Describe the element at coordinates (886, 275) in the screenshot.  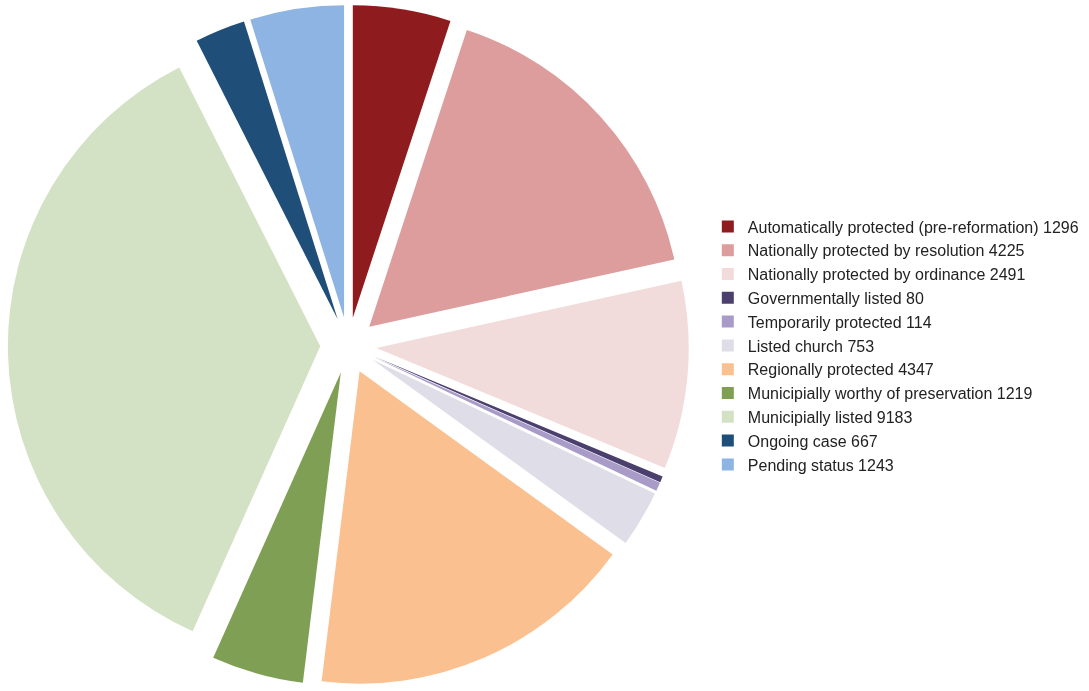
I see `legend-label: Nationally protected by ordinance 2491` at that location.